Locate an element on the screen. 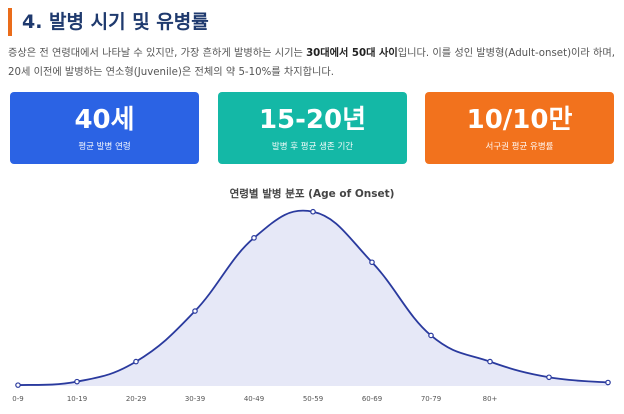  stat-value: 10/10만 is located at coordinates (519, 120).